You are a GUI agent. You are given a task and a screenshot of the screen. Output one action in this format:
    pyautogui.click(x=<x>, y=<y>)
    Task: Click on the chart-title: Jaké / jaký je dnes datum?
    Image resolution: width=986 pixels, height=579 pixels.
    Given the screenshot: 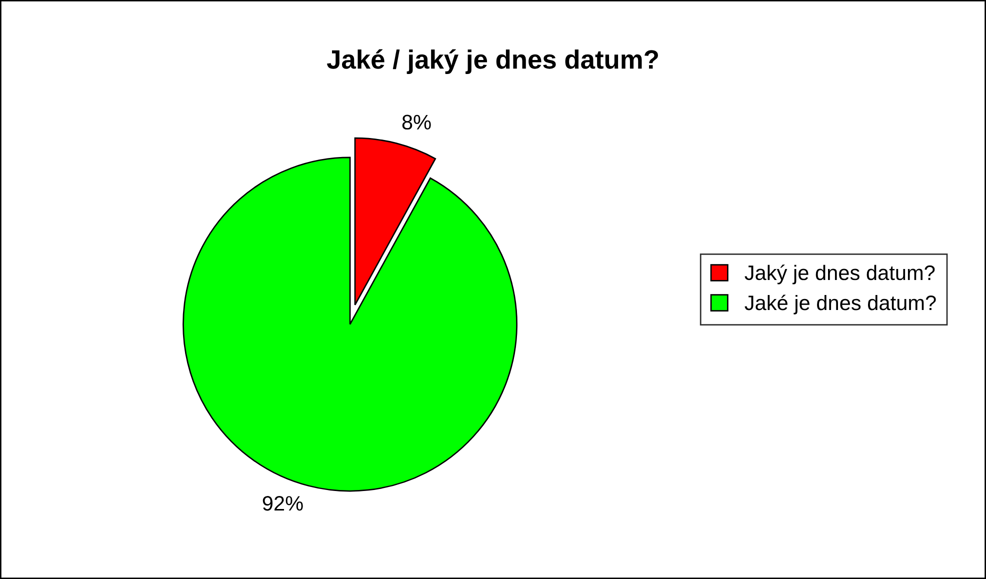 What is the action you would take?
    pyautogui.click(x=492, y=61)
    